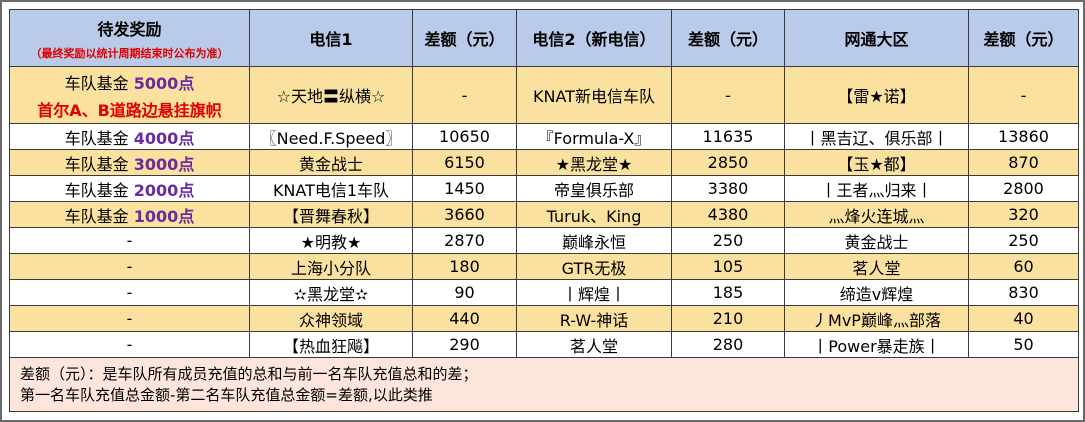 Image resolution: width=1085 pixels, height=422 pixels. I want to click on netcom-diff: 320, so click(1023, 214).